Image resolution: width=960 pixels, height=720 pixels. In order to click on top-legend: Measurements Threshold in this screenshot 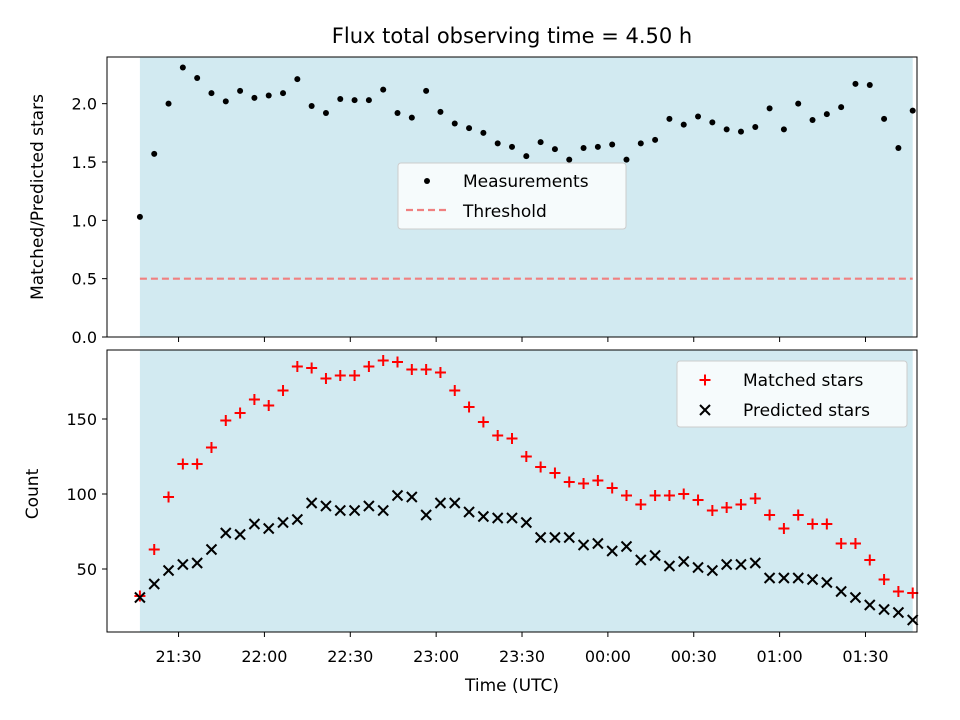, I will do `click(512, 196)`.